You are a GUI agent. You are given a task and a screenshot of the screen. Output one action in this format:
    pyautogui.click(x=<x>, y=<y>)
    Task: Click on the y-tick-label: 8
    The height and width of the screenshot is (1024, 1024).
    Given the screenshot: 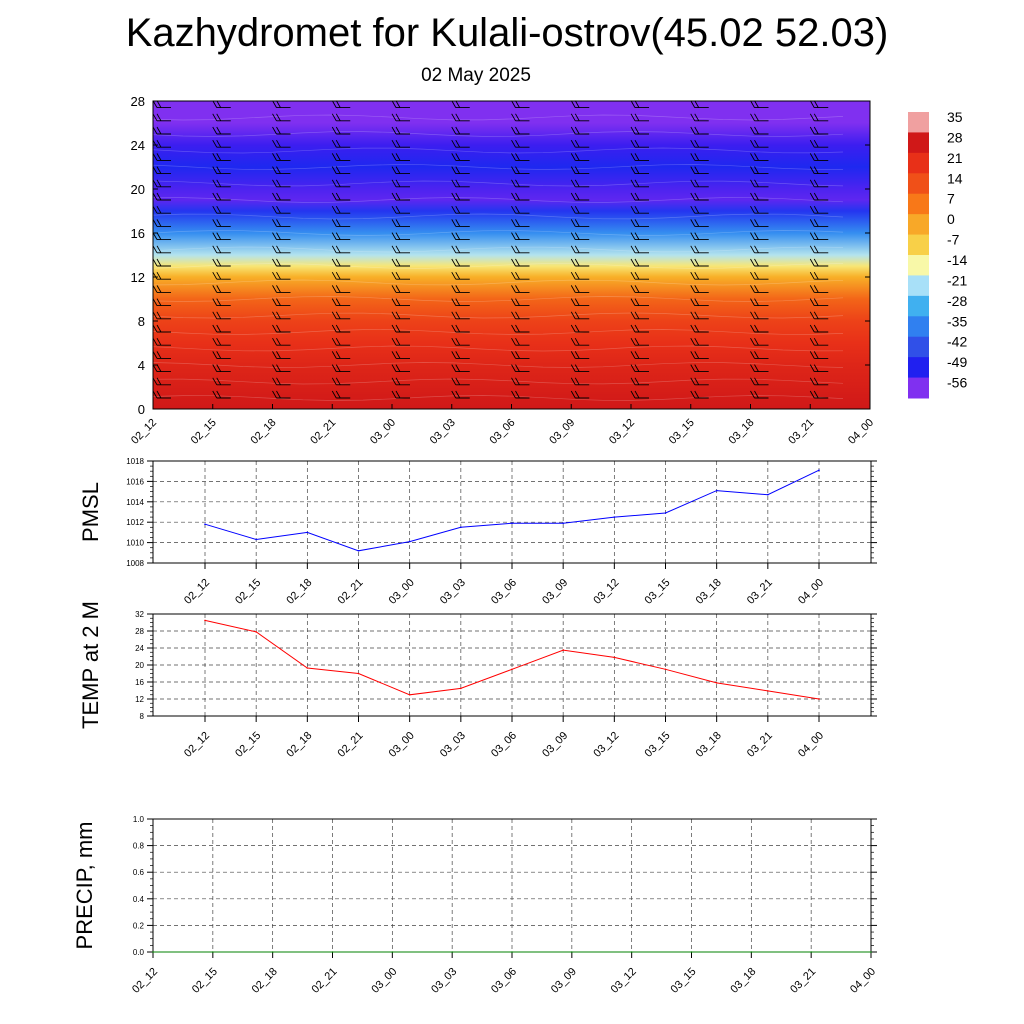 What is the action you would take?
    pyautogui.click(x=141, y=321)
    